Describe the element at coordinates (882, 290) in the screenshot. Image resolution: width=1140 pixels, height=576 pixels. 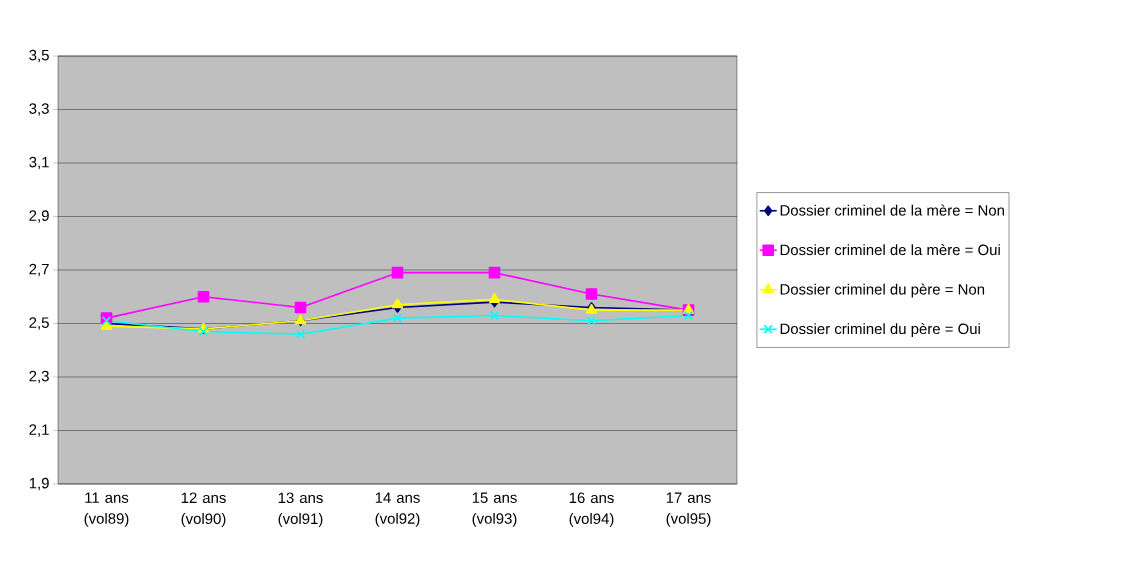
I see `legend-label: Dossier criminel du père = Non` at that location.